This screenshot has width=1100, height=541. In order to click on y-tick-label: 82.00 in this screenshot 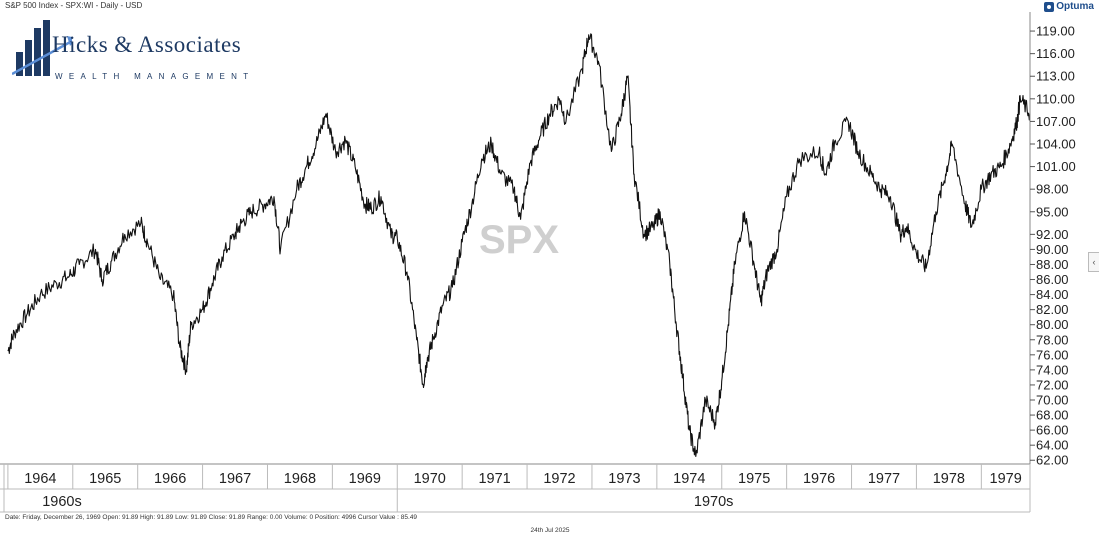, I will do `click(1052, 309)`.